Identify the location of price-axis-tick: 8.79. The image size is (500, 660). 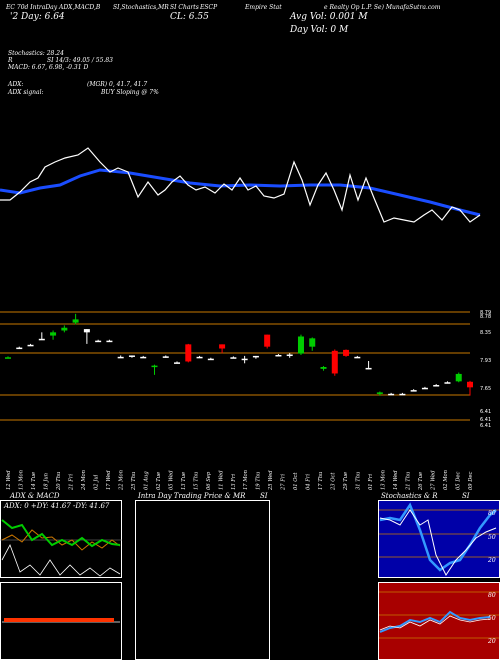
(485, 313).